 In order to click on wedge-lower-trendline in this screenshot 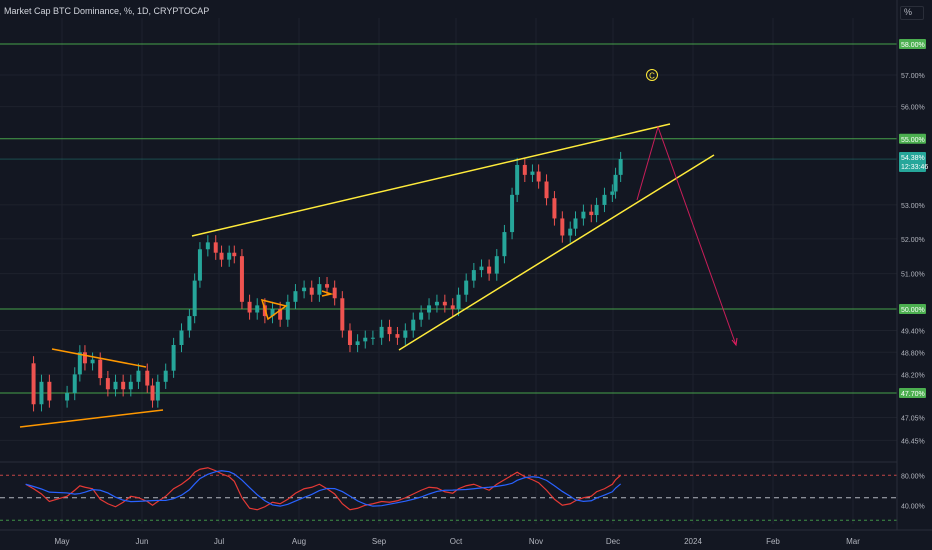, I will do `click(556, 252)`.